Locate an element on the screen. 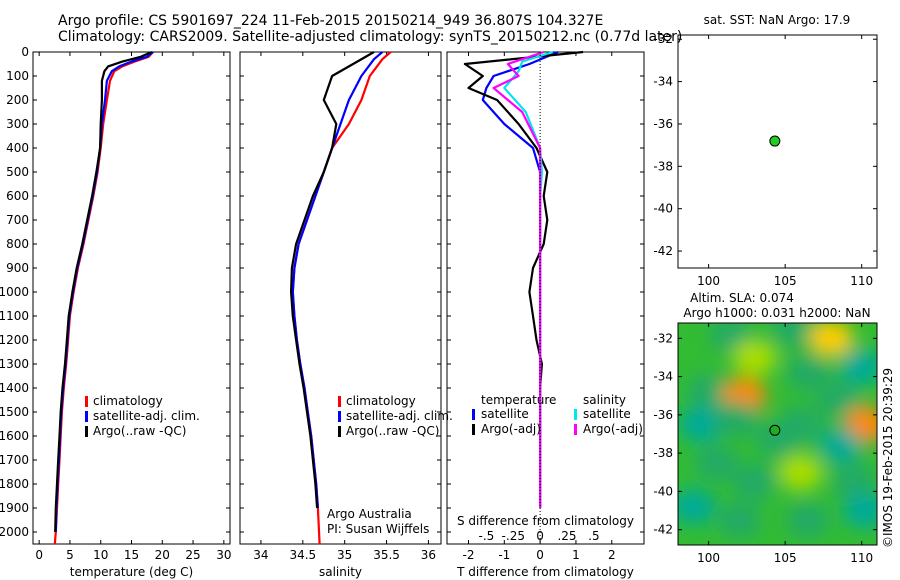 This screenshot has height=580, width=900. x-tick-label: 30 is located at coordinates (223, 555).